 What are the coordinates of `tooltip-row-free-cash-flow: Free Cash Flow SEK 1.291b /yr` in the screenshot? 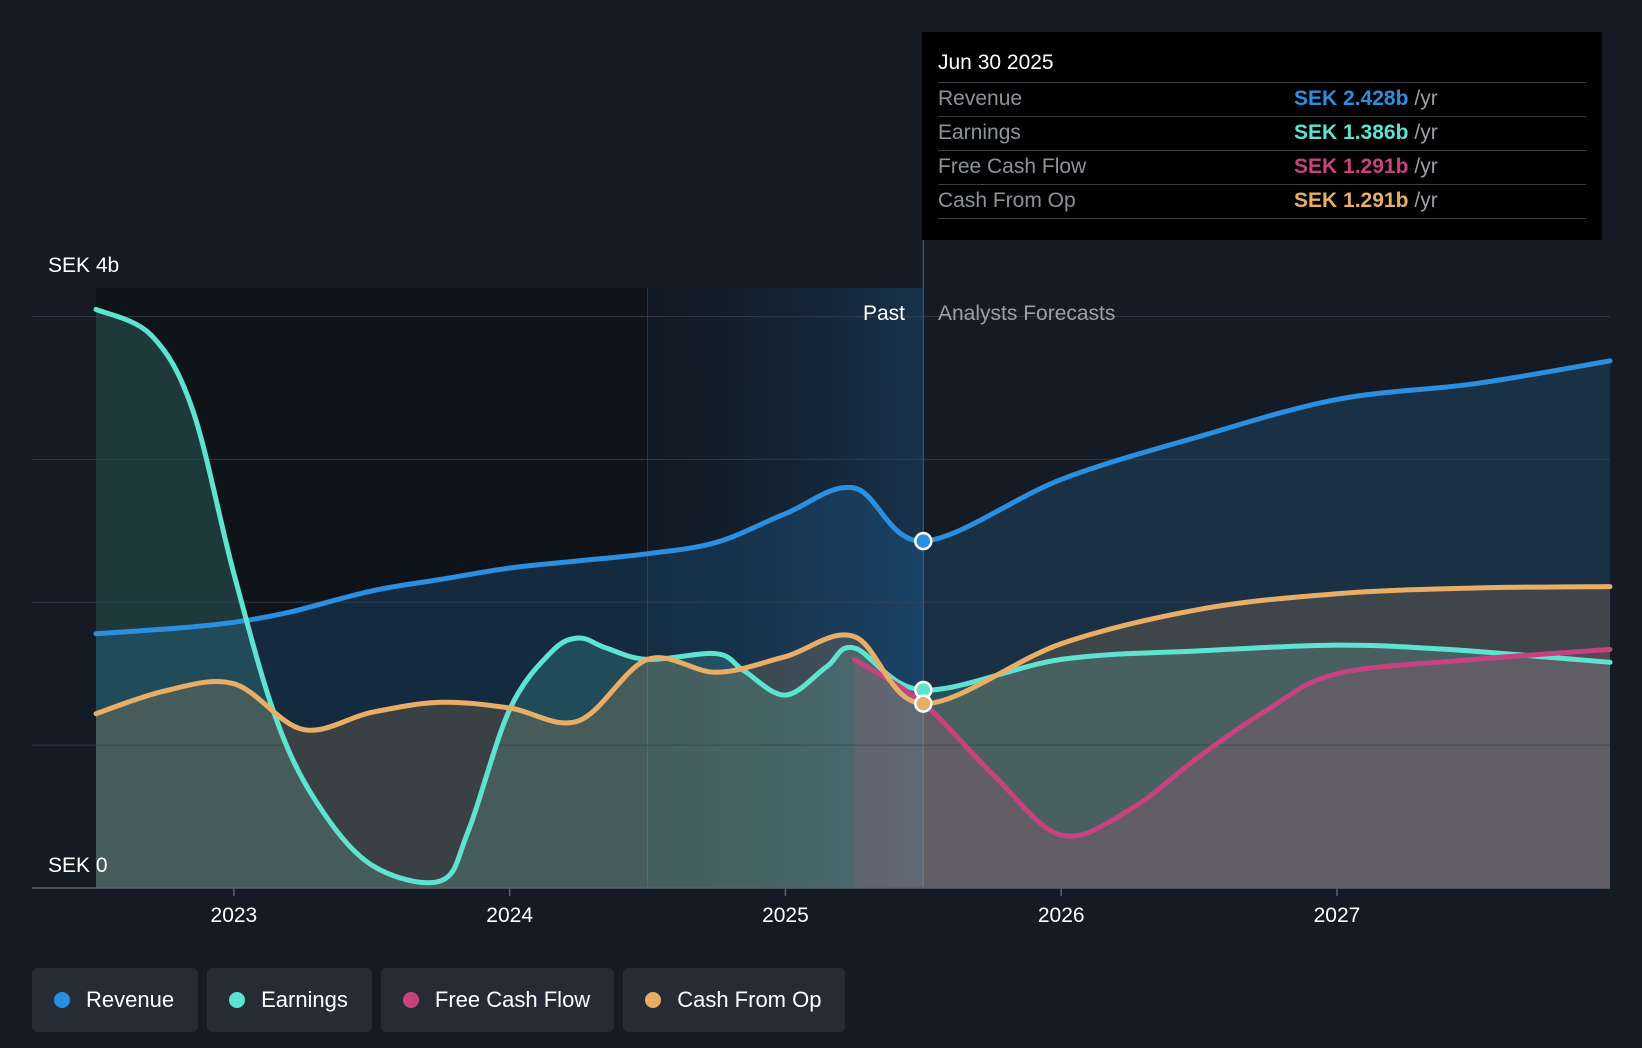 It's located at (1262, 168).